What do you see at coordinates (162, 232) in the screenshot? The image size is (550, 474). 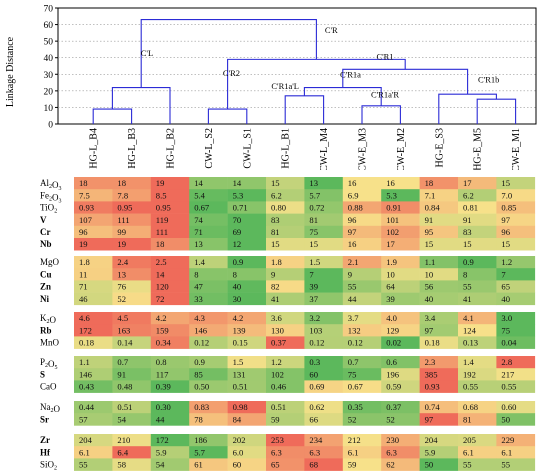 I see `heatmap-cell-value: 111` at bounding box center [162, 232].